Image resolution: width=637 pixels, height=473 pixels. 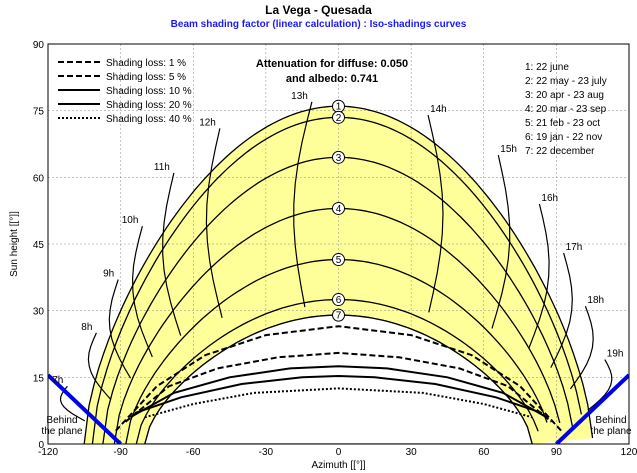 I want to click on hour-label: 15h, so click(x=508, y=149).